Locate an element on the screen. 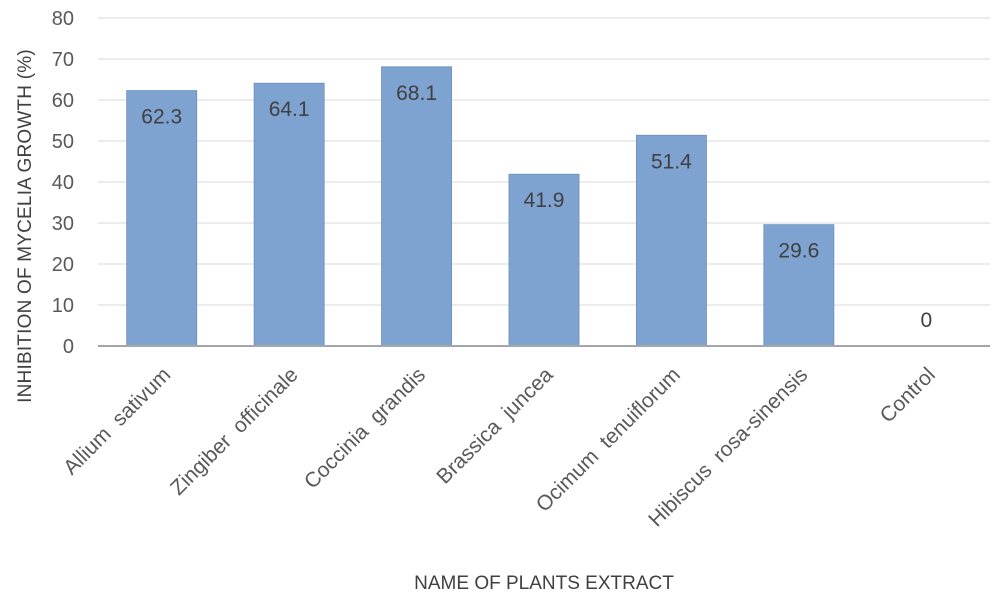 This screenshot has width=1000, height=599. y-tick-label: 70 is located at coordinates (63, 60).